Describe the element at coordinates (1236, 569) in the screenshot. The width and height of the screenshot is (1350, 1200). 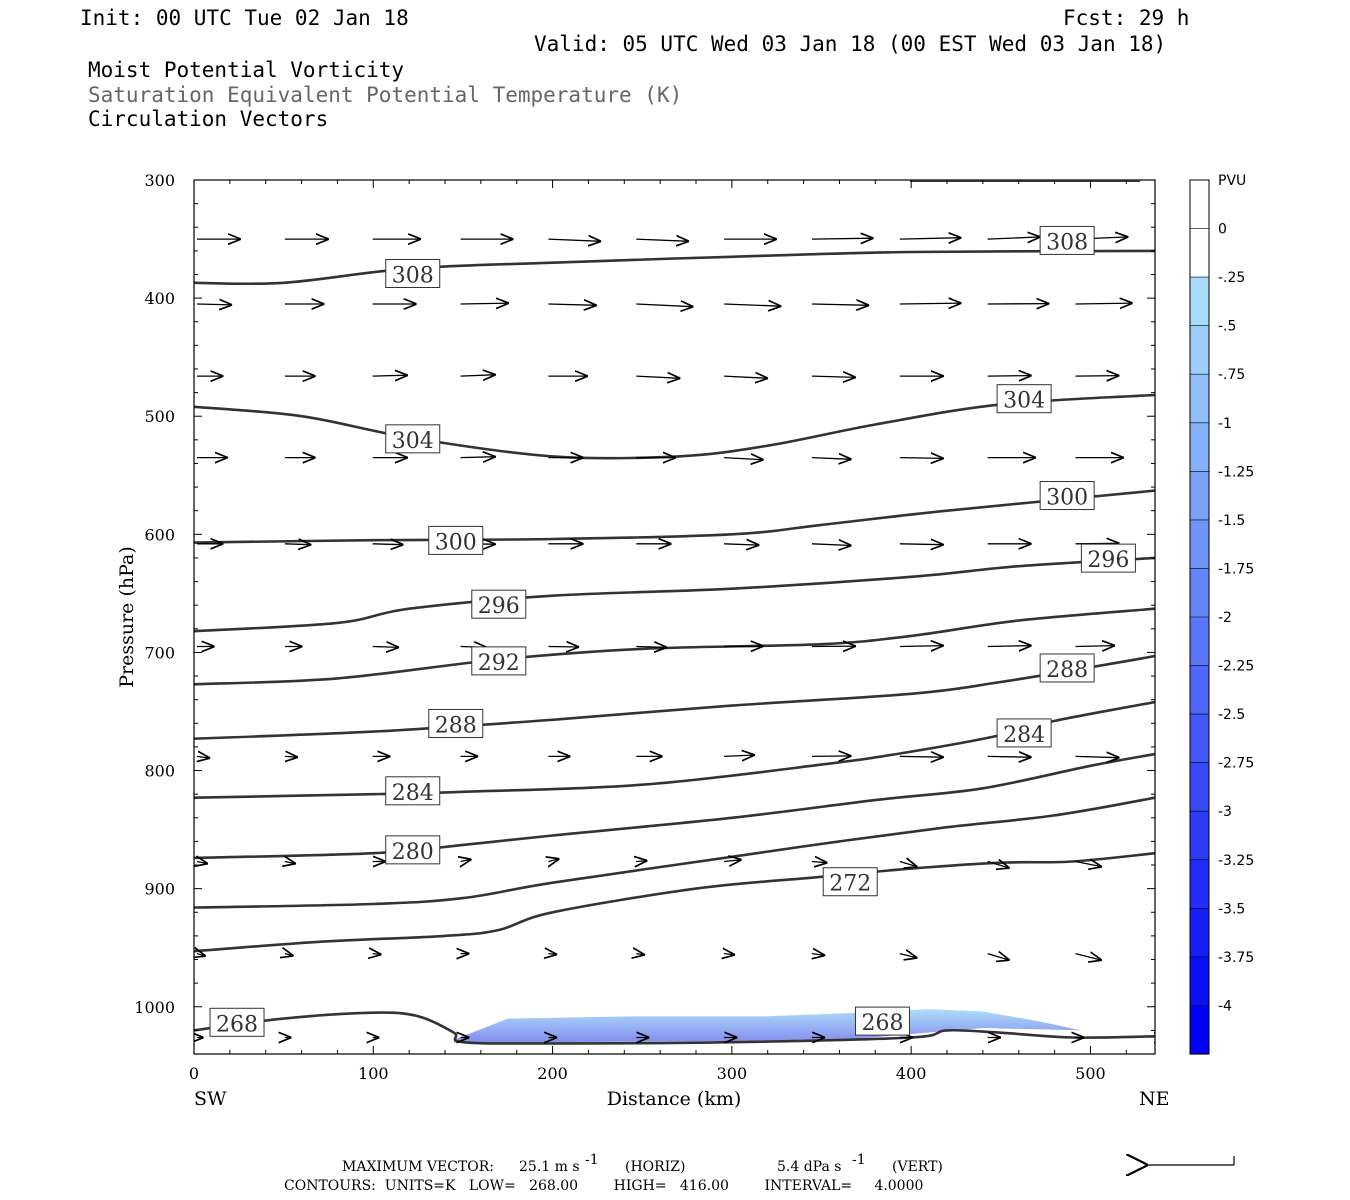
I see `colorbar-tick-label: -1.75` at that location.